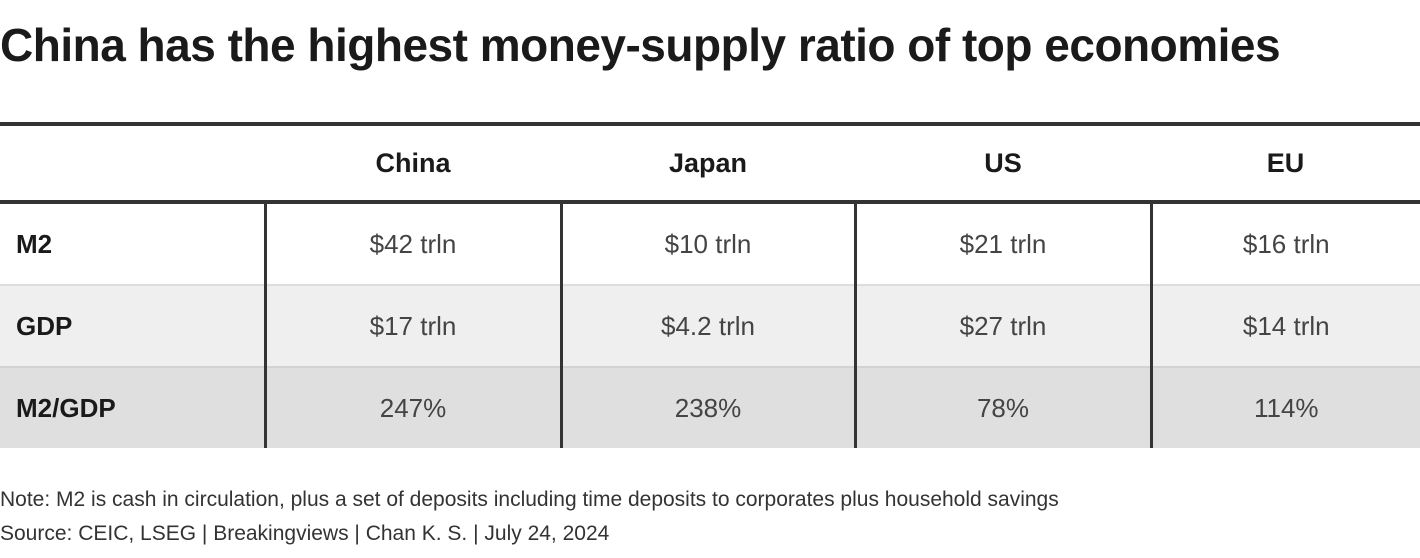  I want to click on table-cell: $42 trln, so click(412, 244).